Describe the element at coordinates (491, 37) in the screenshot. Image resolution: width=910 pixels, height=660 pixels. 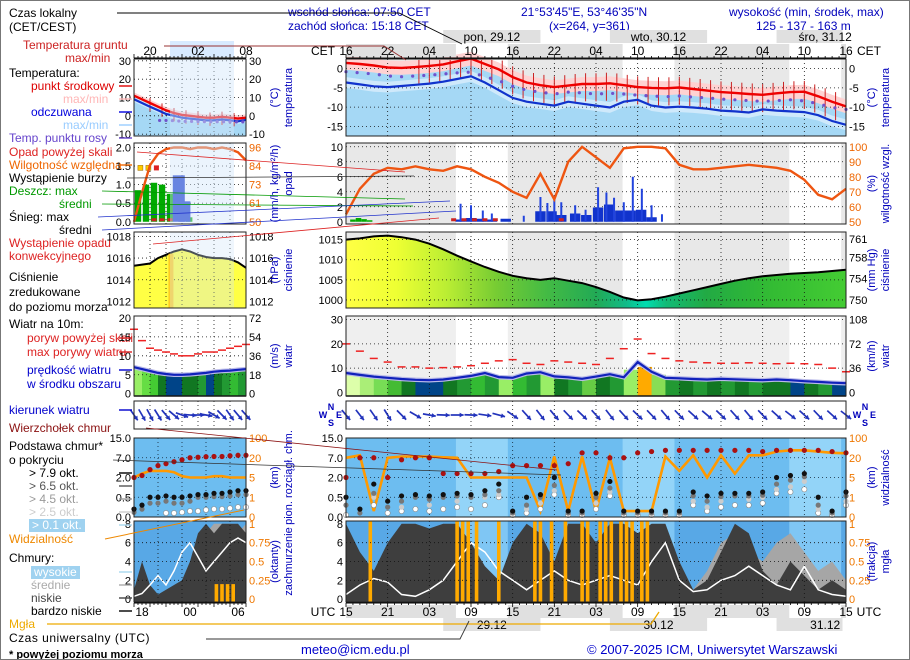
I see `svg-text: pon, 29.12` at that location.